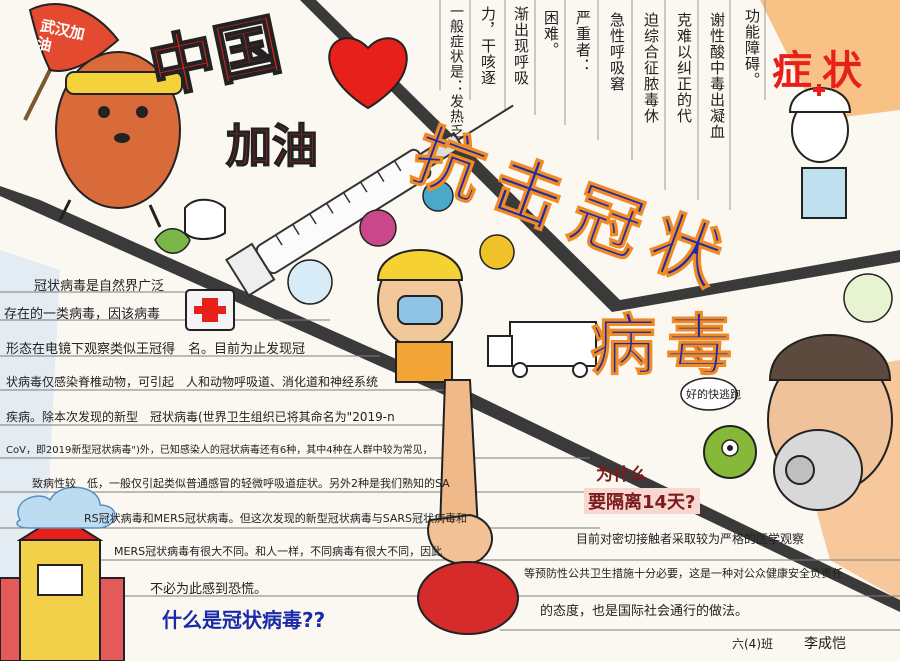  I want to click on symptom-column: 克难以纠正的代, so click(684, 68).